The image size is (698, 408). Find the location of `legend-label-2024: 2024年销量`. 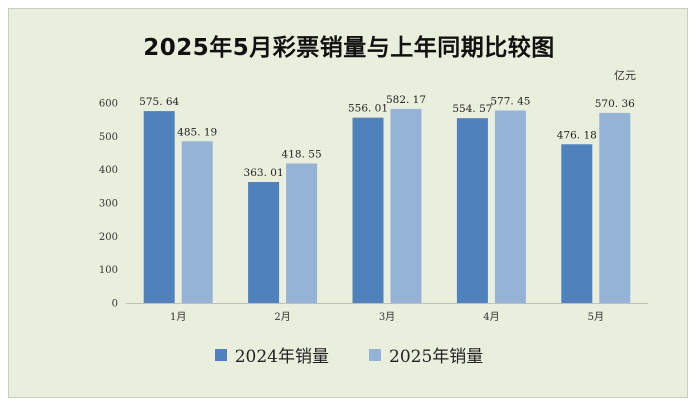

legend-label-2024: 2024年销量 is located at coordinates (281, 357).